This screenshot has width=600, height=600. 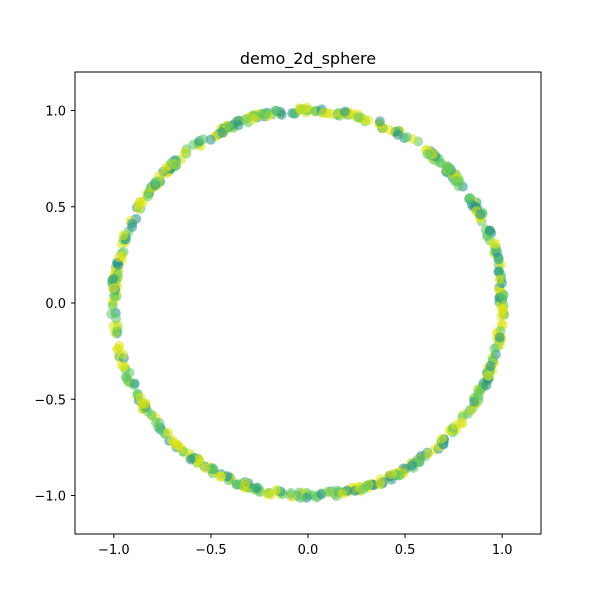 I want to click on x-axis: −1.0 −0.5 0.0 0.5 1.0, so click(x=305, y=546).